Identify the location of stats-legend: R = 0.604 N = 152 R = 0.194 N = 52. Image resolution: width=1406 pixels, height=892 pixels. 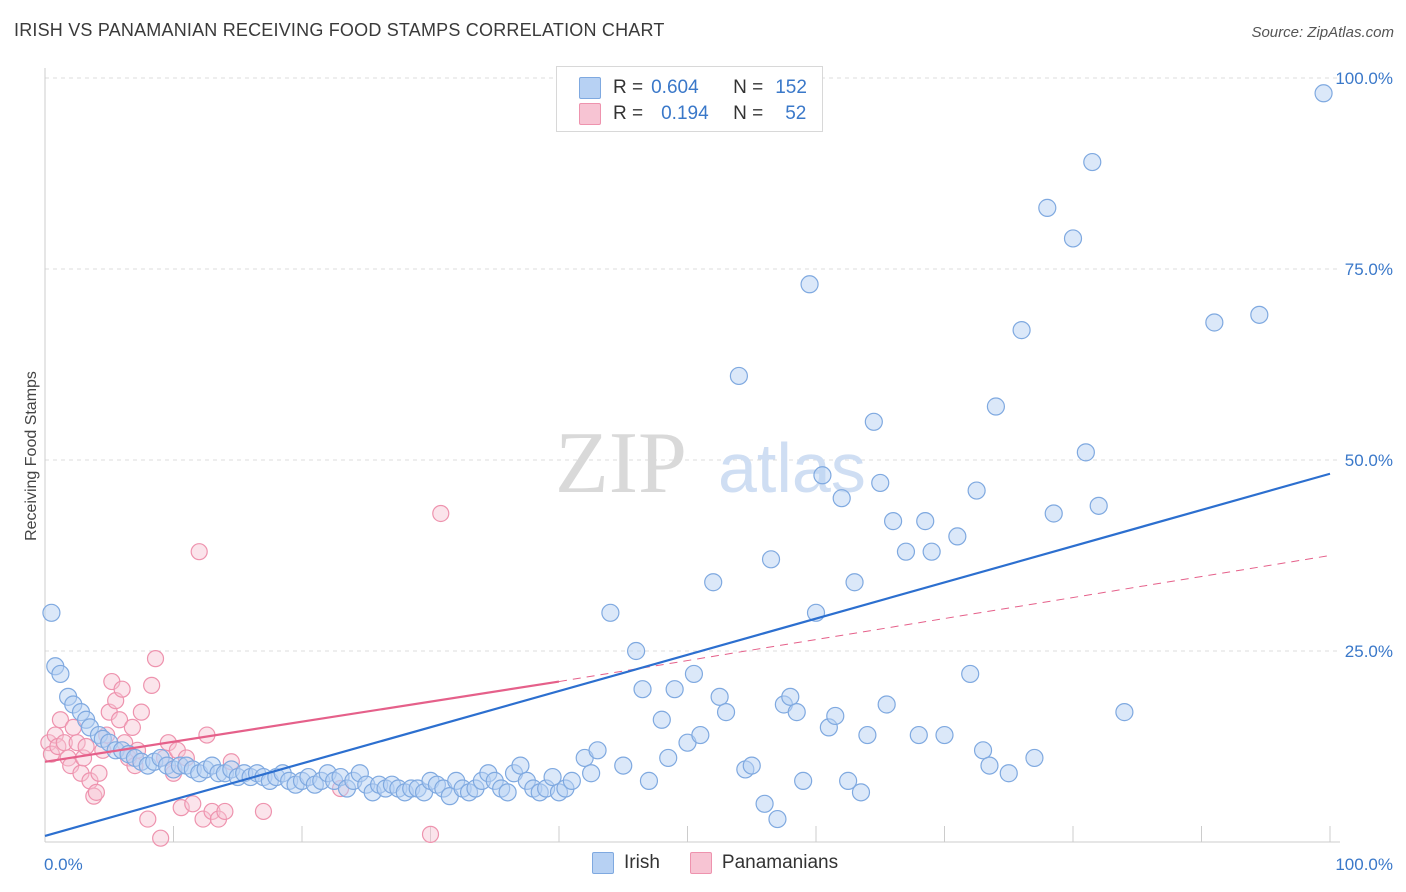
(689, 99).